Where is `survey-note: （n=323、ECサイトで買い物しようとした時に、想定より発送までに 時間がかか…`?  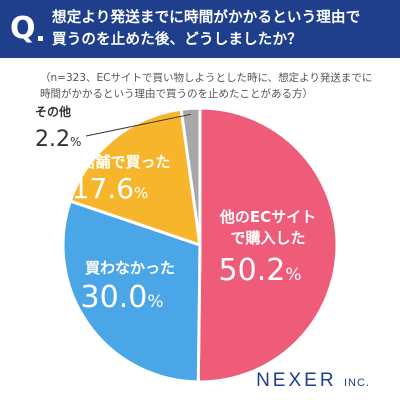 survey-note: （n=323、ECサイトで買い物しようとした時に、想定より発送までに 時間がかか… is located at coordinates (215, 86).